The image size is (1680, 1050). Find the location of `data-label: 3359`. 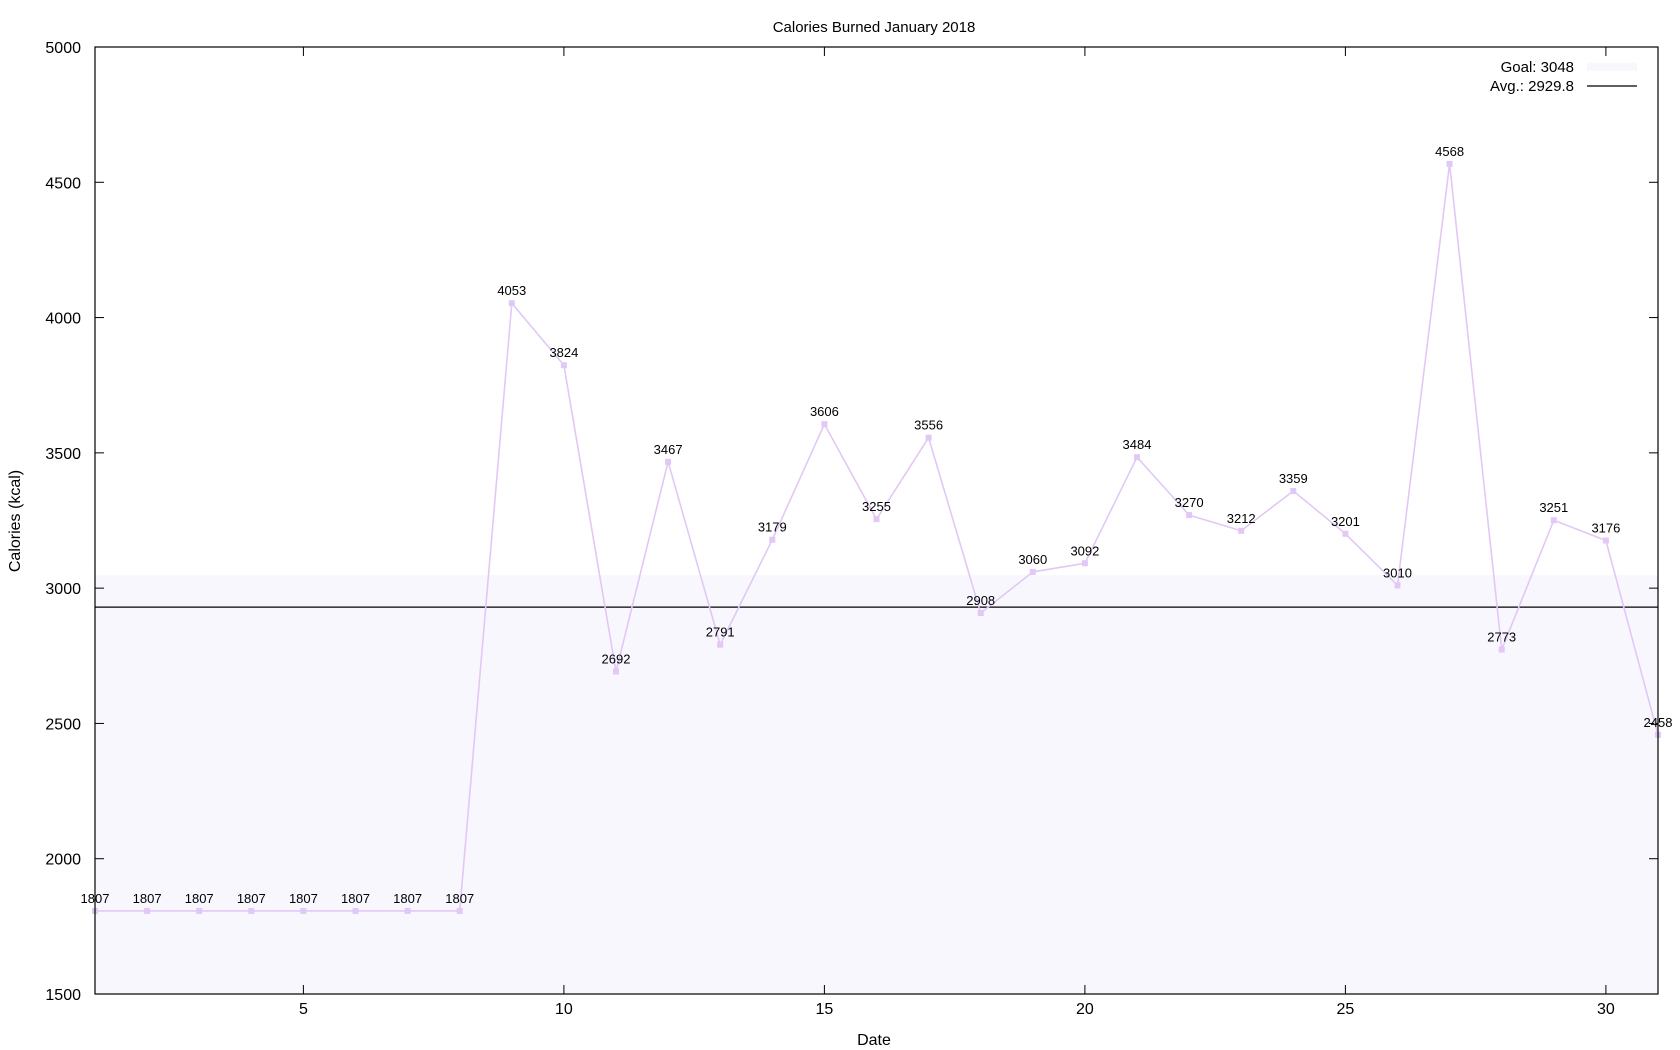

data-label: 3359 is located at coordinates (1293, 478).